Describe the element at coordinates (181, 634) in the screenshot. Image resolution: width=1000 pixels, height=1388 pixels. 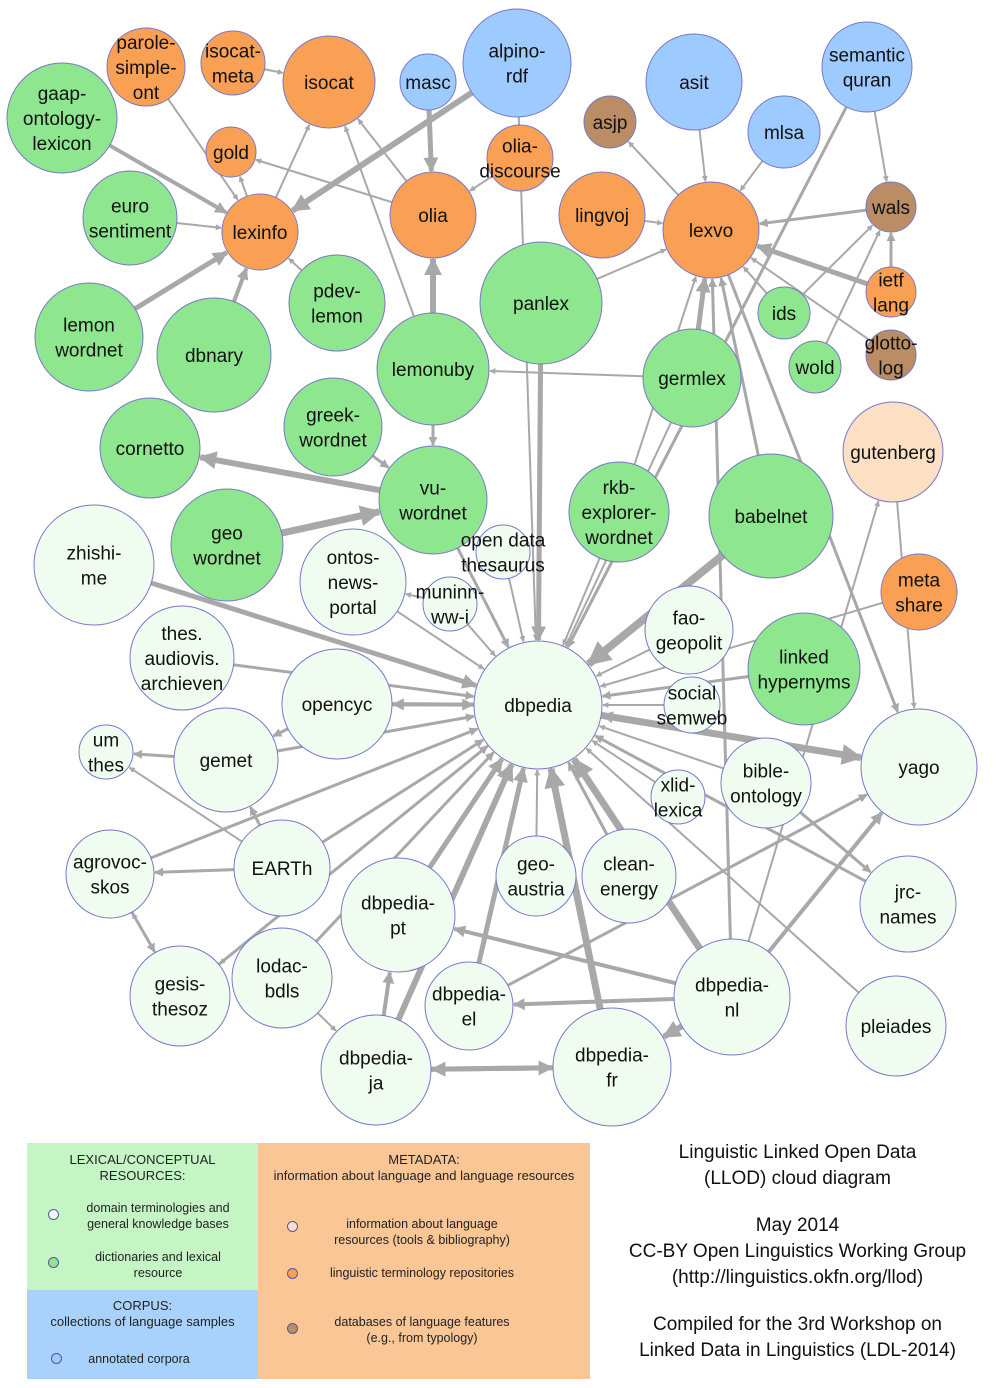
I see `node-thes-label: thes.` at that location.